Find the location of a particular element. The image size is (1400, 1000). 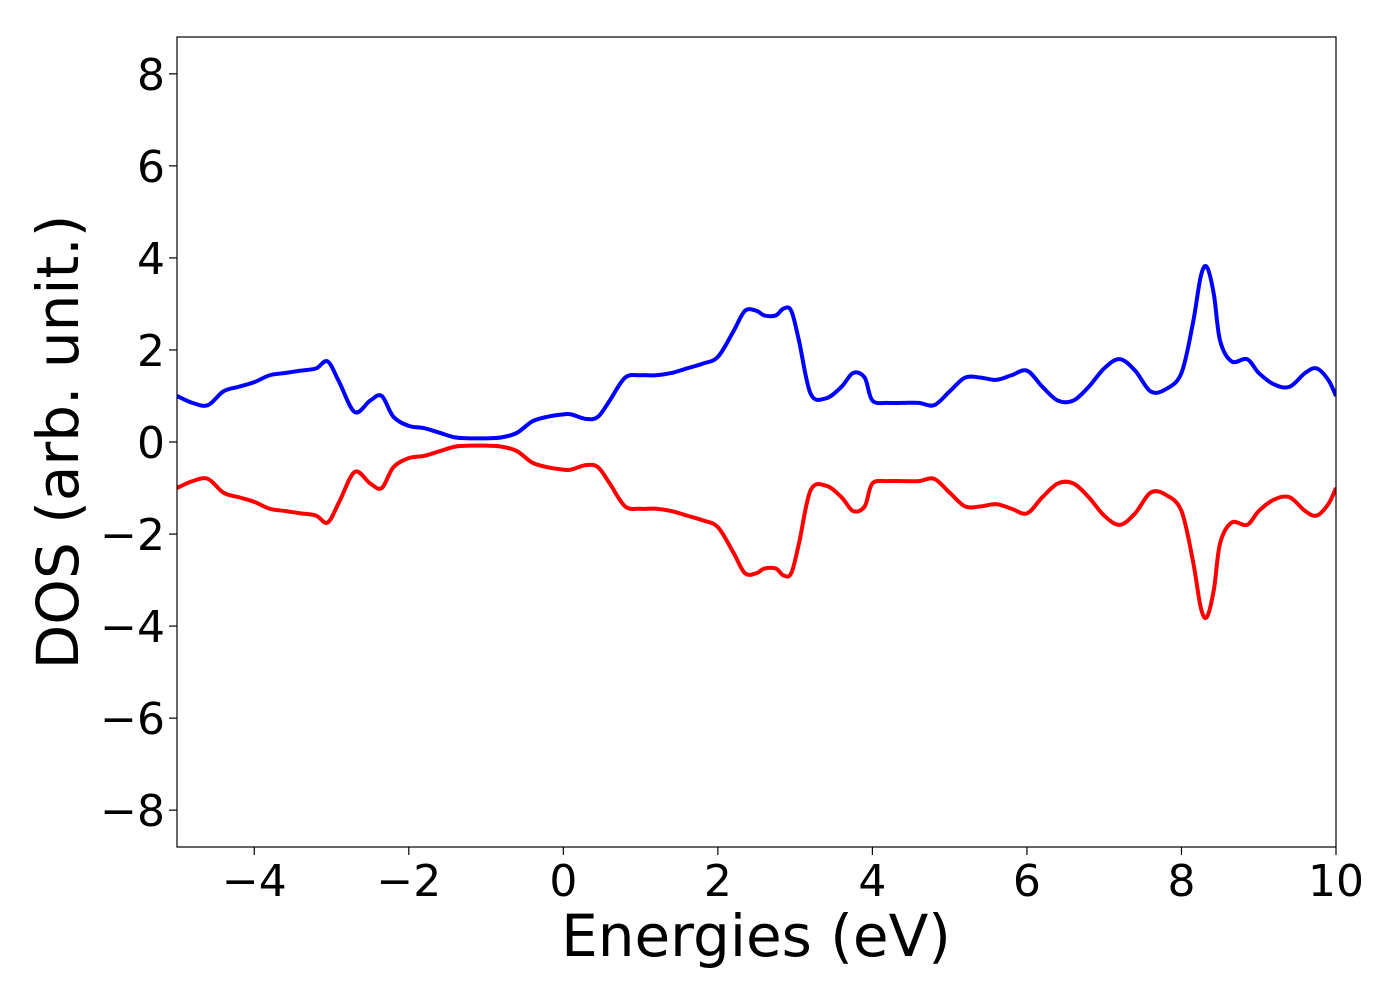

x-tick-label: −2 is located at coordinates (408, 881).